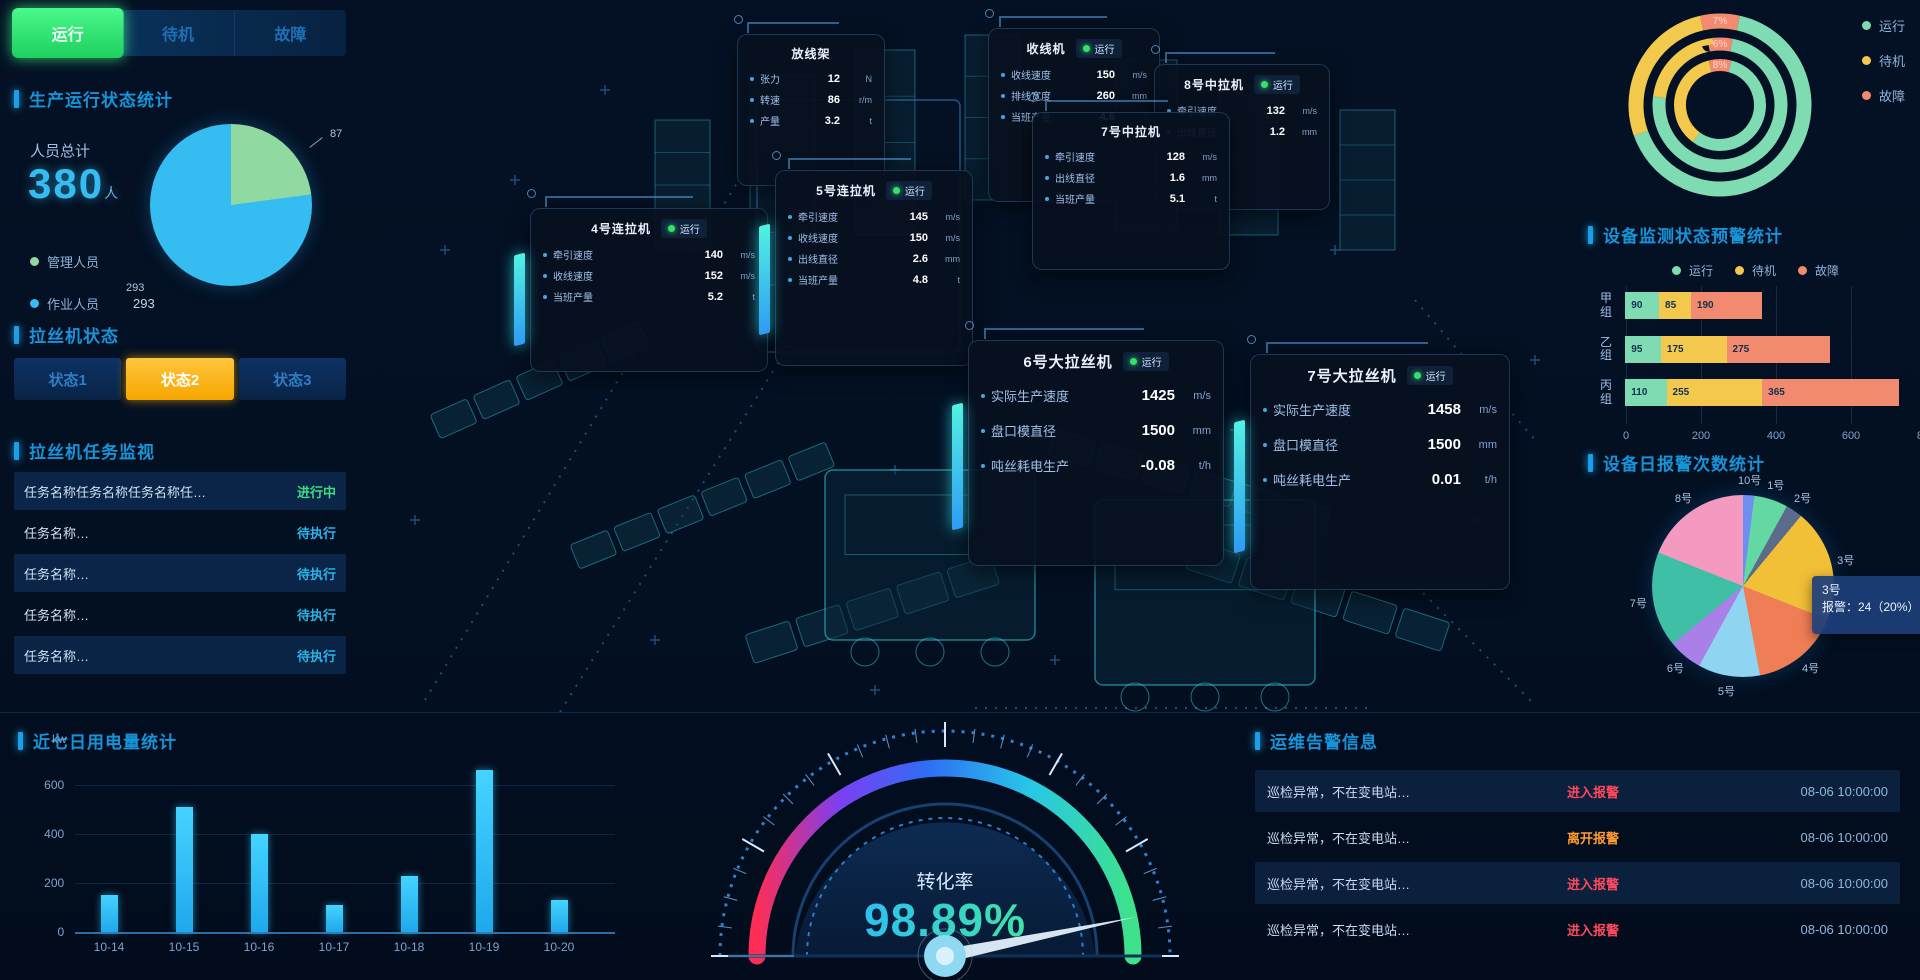 This screenshot has width=1920, height=980. What do you see at coordinates (64, 261) in the screenshot?
I see `legend-item: 管理人员` at bounding box center [64, 261].